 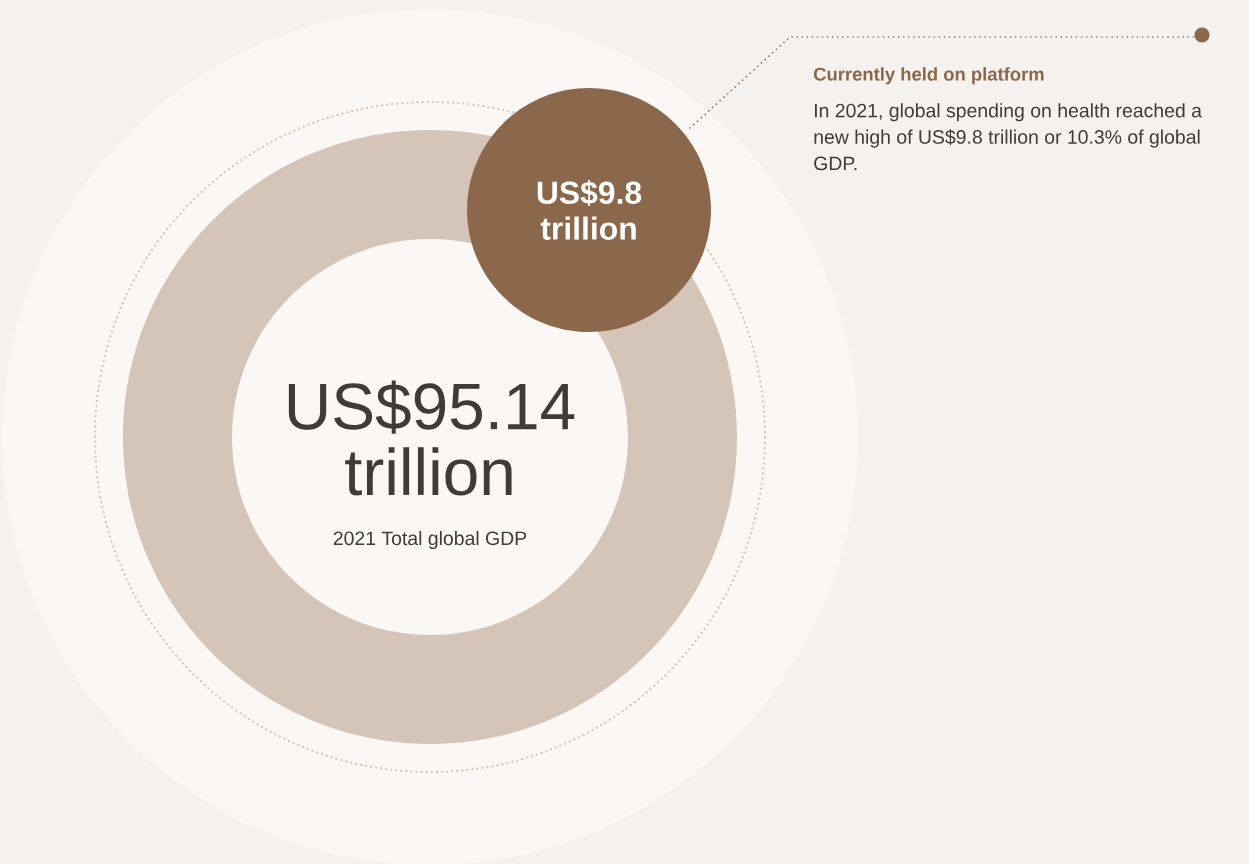 What do you see at coordinates (430, 540) in the screenshot?
I see `category-label: 2021 Total global GDP` at bounding box center [430, 540].